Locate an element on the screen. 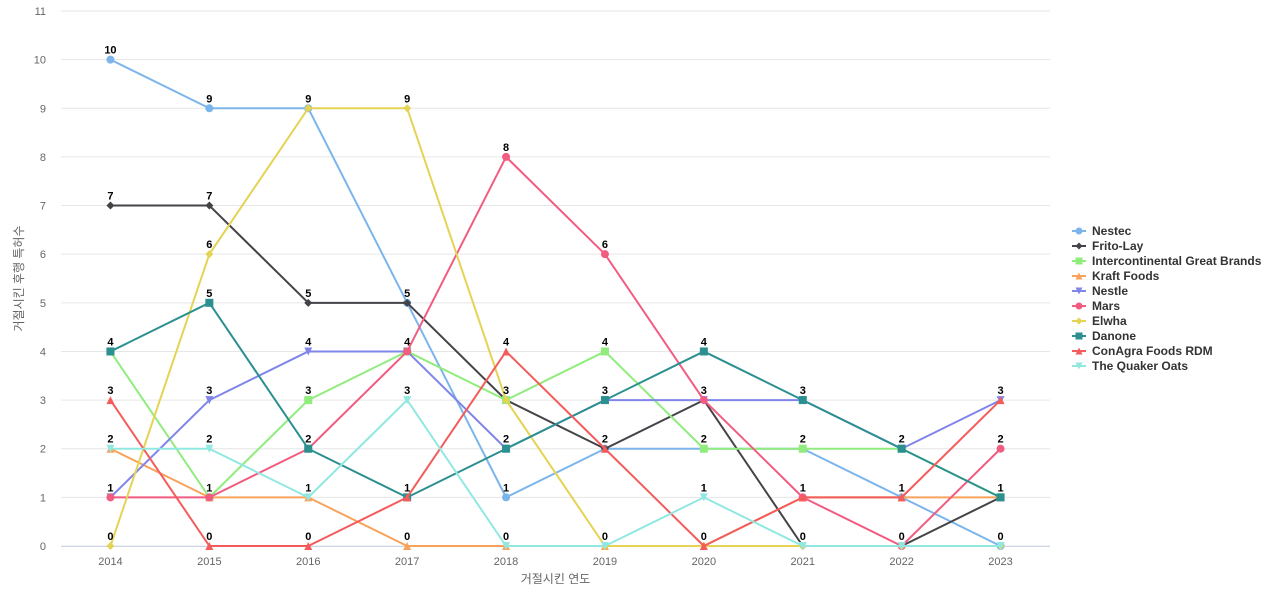  legend-item: Nestec is located at coordinates (1102, 231).